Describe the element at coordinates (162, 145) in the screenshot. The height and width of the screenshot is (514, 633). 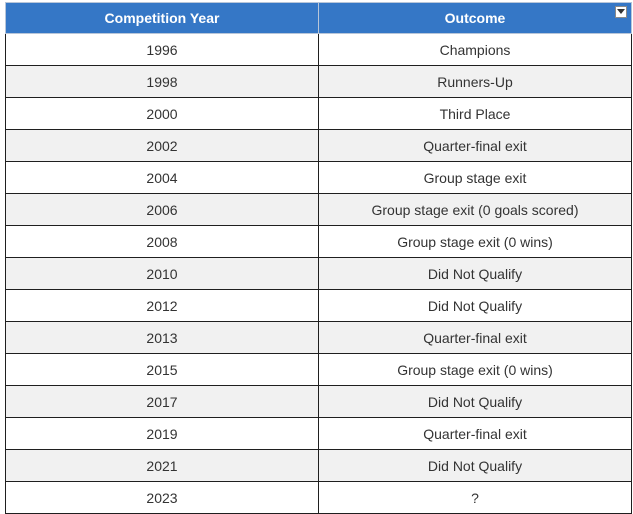
I see `cell-competition-year: 2002` at that location.